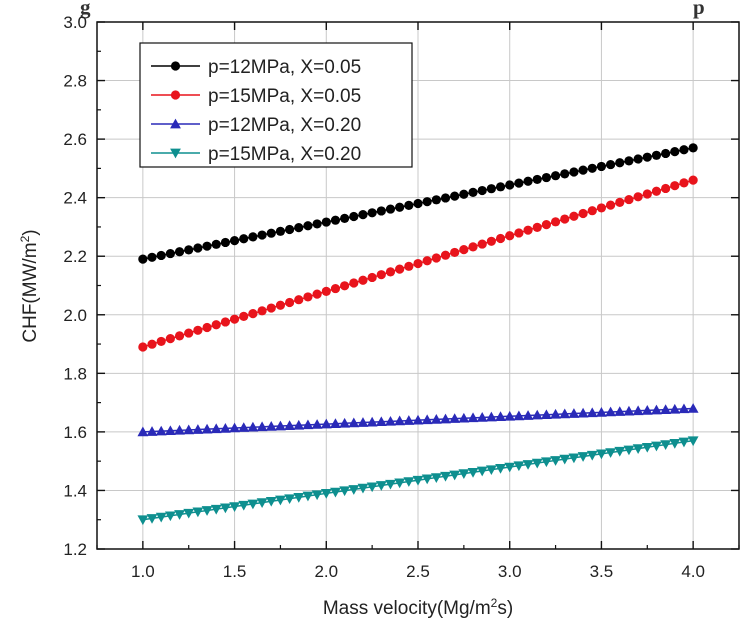  I want to click on legend-label: p=15MPa, X=0.20, so click(284, 154).